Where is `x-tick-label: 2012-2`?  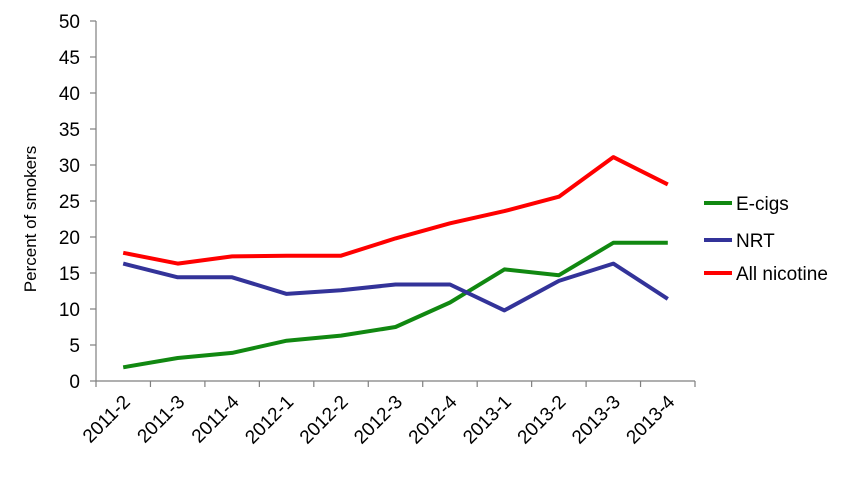
x-tick-label: 2012-2 is located at coordinates (324, 420).